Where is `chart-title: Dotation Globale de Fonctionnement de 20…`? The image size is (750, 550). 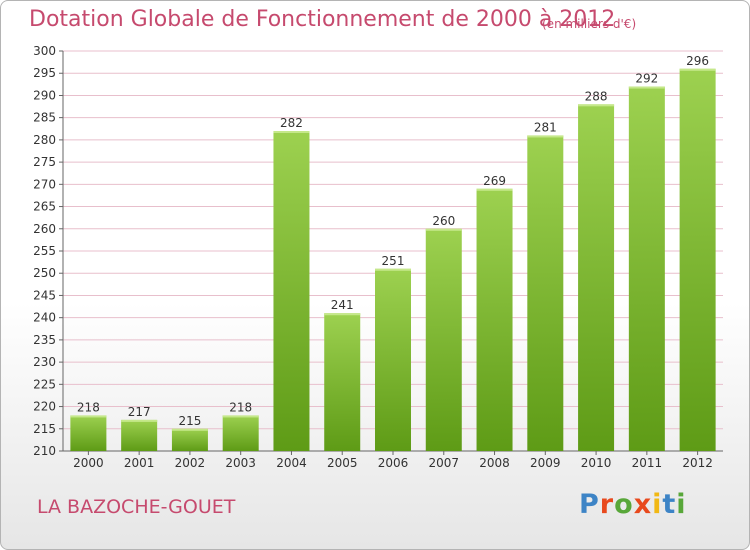
chart-title: Dotation Globale de Fonctionnement de 20… is located at coordinates (322, 19).